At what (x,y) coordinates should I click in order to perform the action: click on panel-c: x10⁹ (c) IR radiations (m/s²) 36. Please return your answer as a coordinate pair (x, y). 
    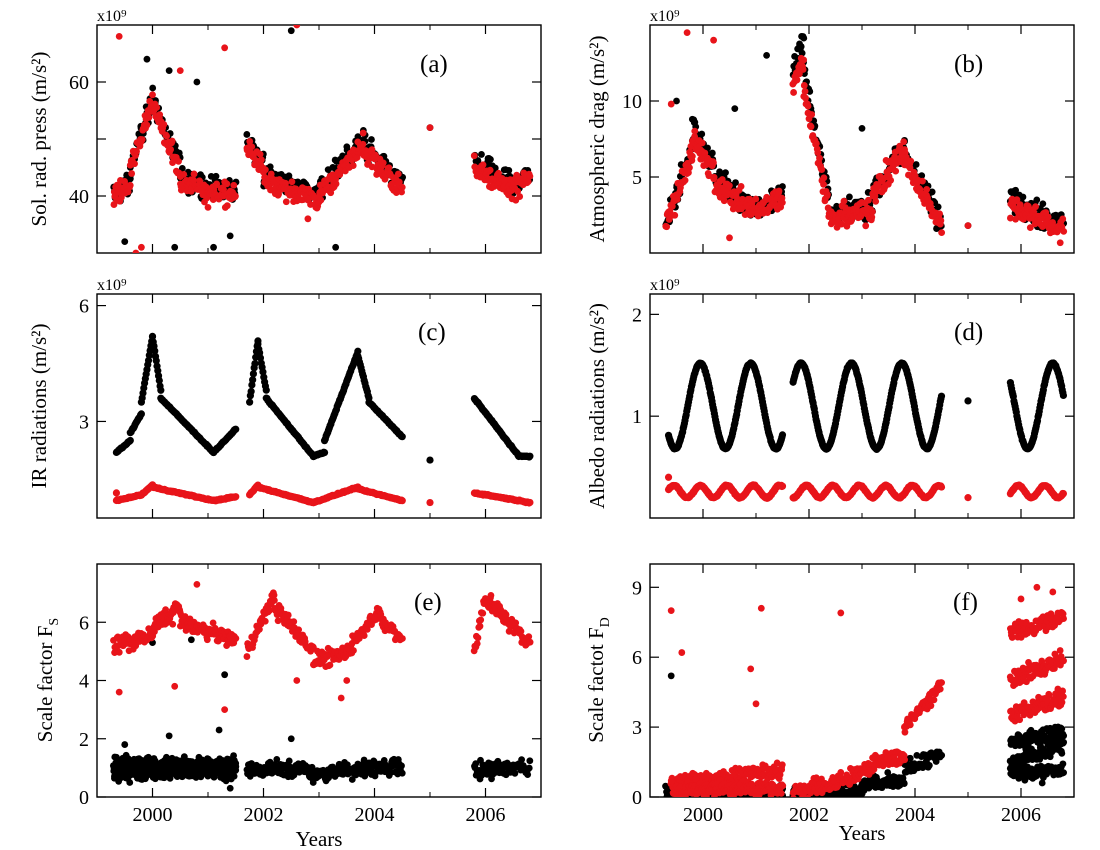
    Looking at the image, I should click on (284, 398).